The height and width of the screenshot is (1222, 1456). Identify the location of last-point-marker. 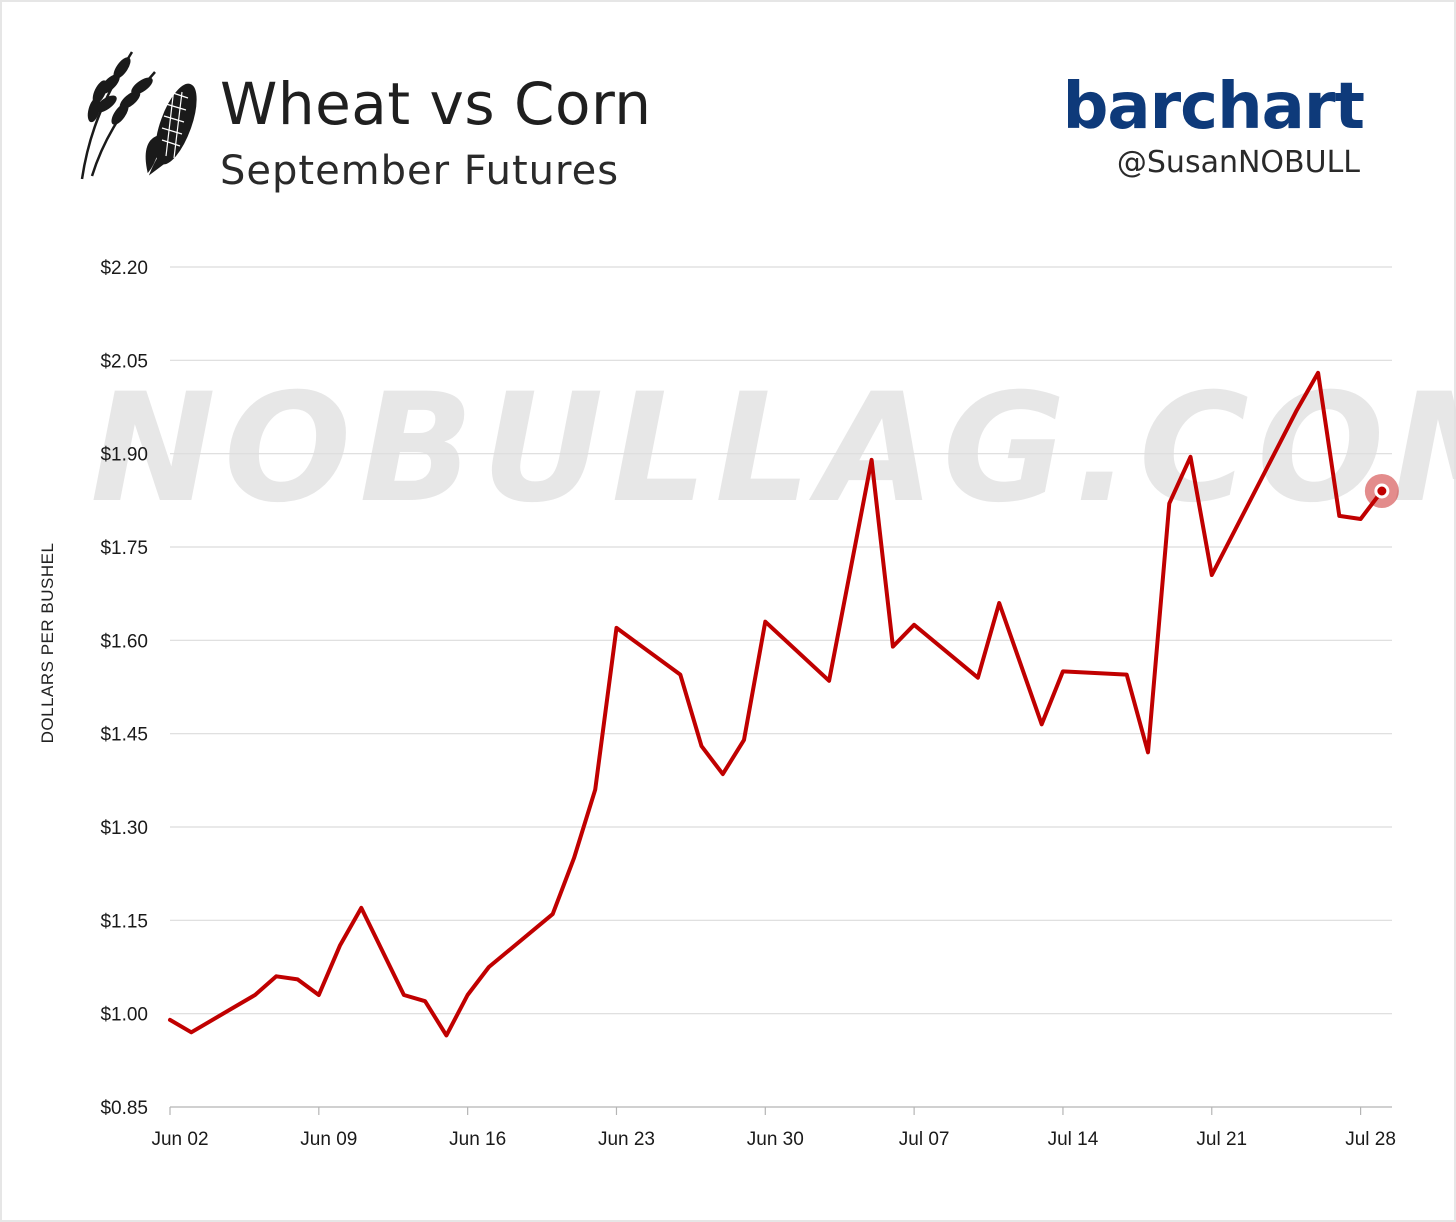
(1382, 491).